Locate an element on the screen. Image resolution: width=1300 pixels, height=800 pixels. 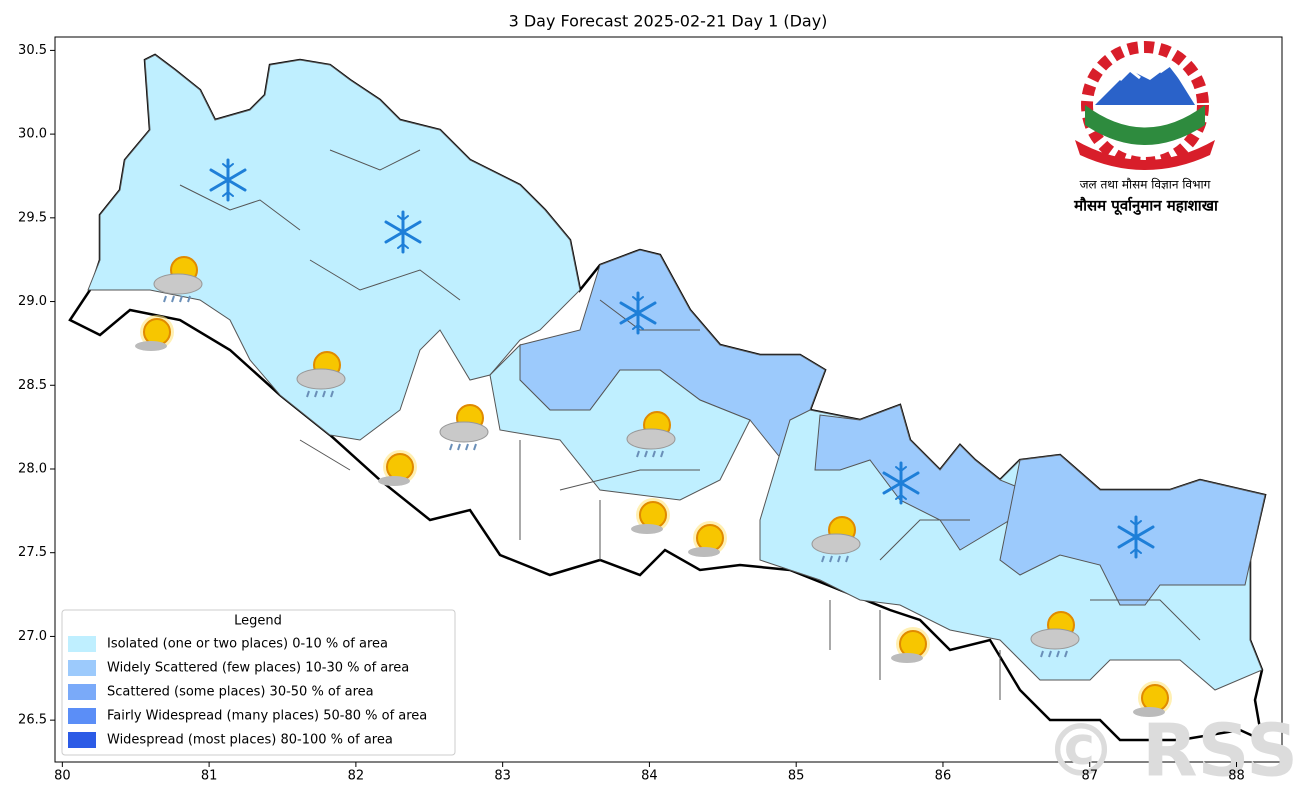
x-tick-label: 80 is located at coordinates (62, 776).